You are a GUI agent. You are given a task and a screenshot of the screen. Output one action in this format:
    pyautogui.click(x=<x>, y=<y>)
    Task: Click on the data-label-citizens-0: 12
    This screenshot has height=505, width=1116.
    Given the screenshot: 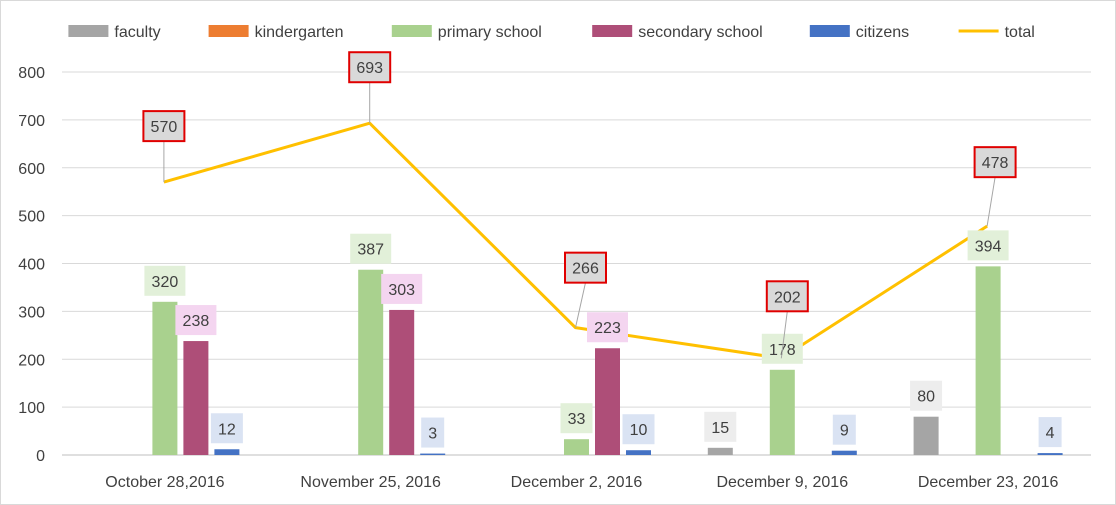 What is the action you would take?
    pyautogui.click(x=227, y=429)
    